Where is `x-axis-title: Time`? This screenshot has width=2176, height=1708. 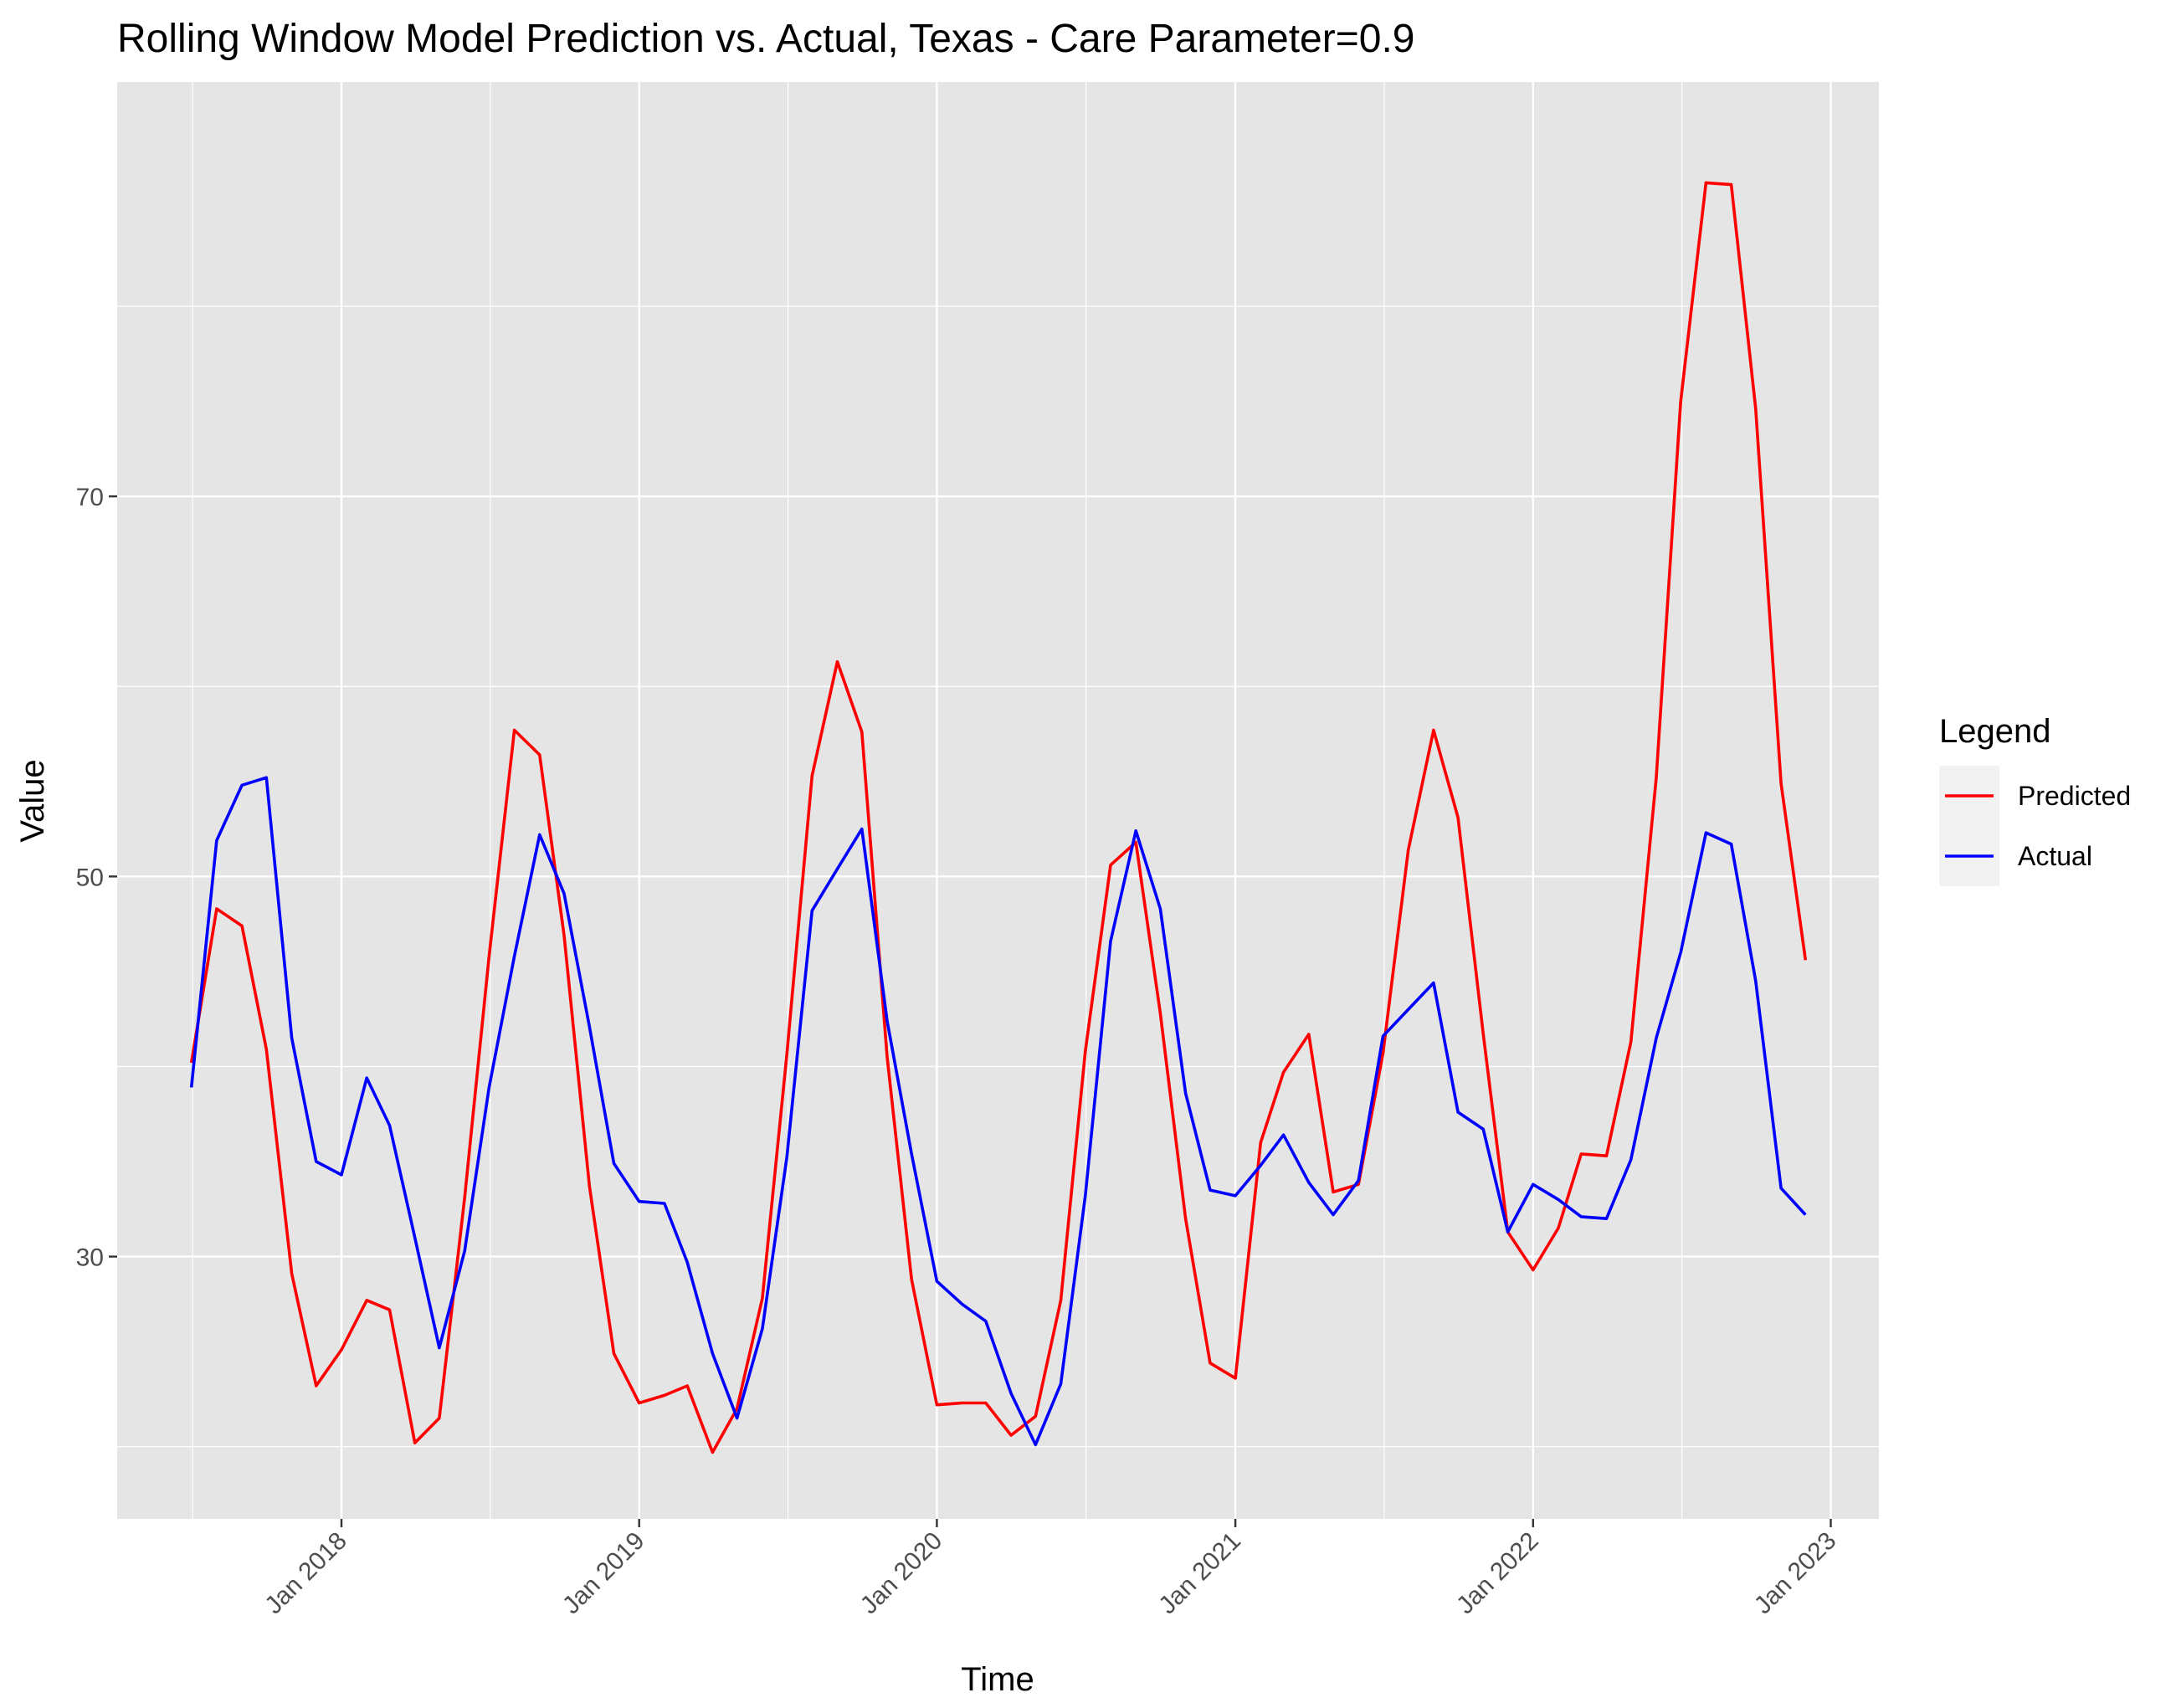
x-axis-title: Time is located at coordinates (997, 1679).